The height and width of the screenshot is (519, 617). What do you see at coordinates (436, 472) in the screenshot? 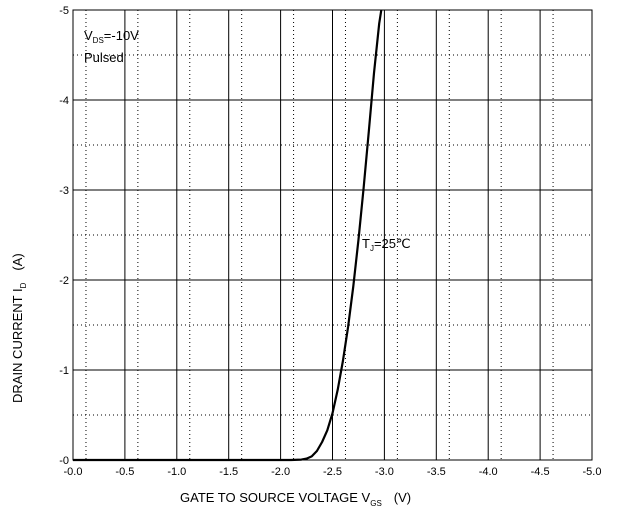
I see `x-tick-label: -3.5` at bounding box center [436, 472].